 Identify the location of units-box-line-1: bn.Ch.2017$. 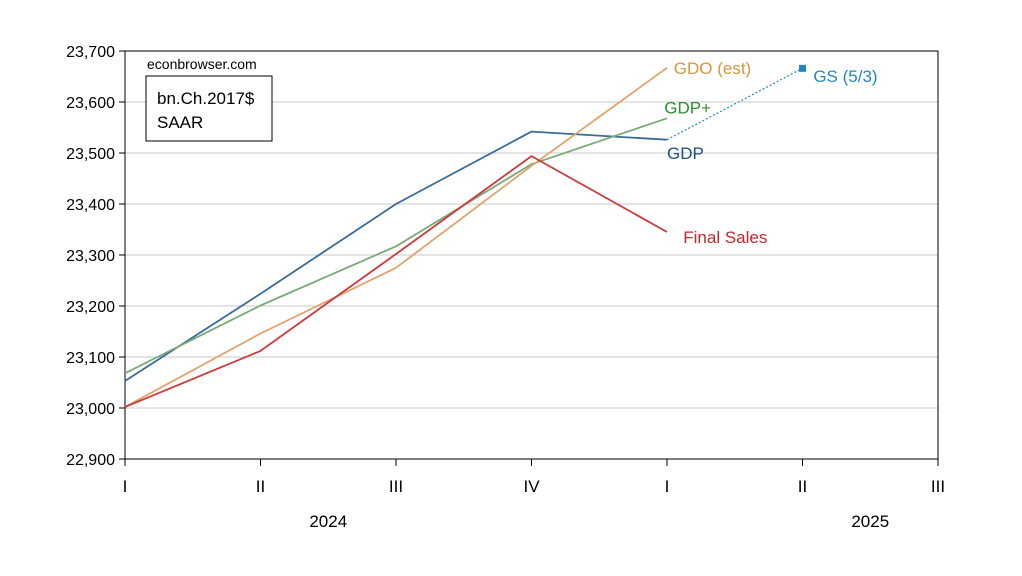
(206, 98).